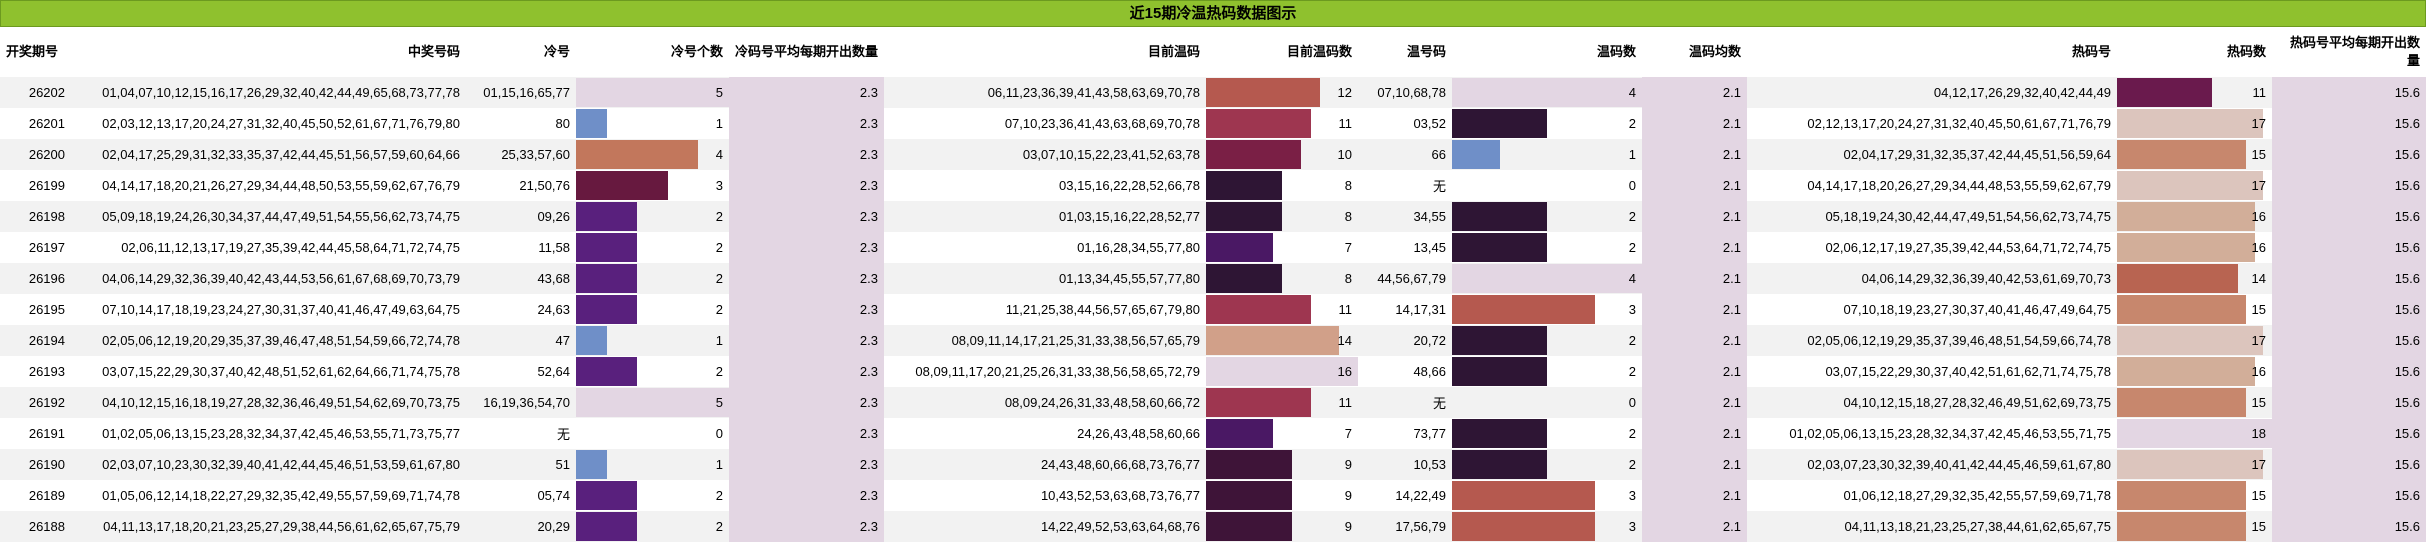 This screenshot has height=546, width=2426. Describe the element at coordinates (1282, 154) in the screenshot. I see `current-warm-count-cell: 10` at that location.